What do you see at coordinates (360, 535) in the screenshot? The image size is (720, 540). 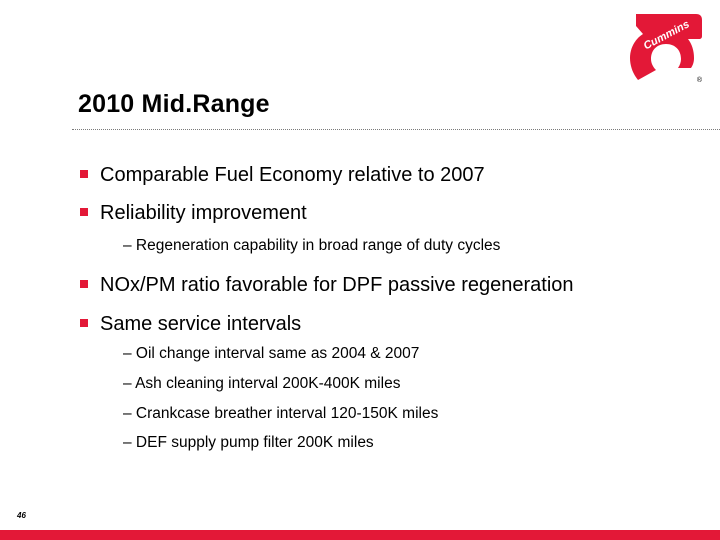 I see `footer-bar` at bounding box center [360, 535].